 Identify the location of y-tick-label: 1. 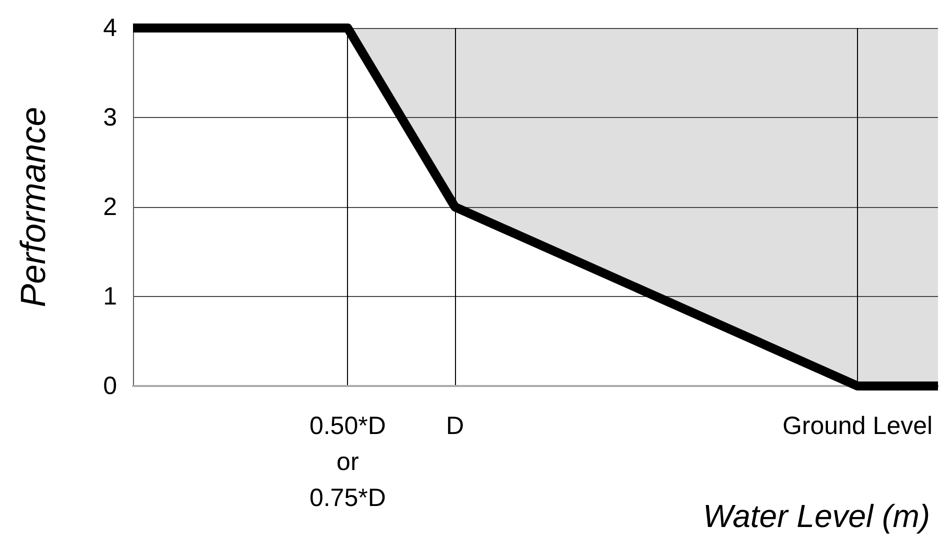
(110, 296).